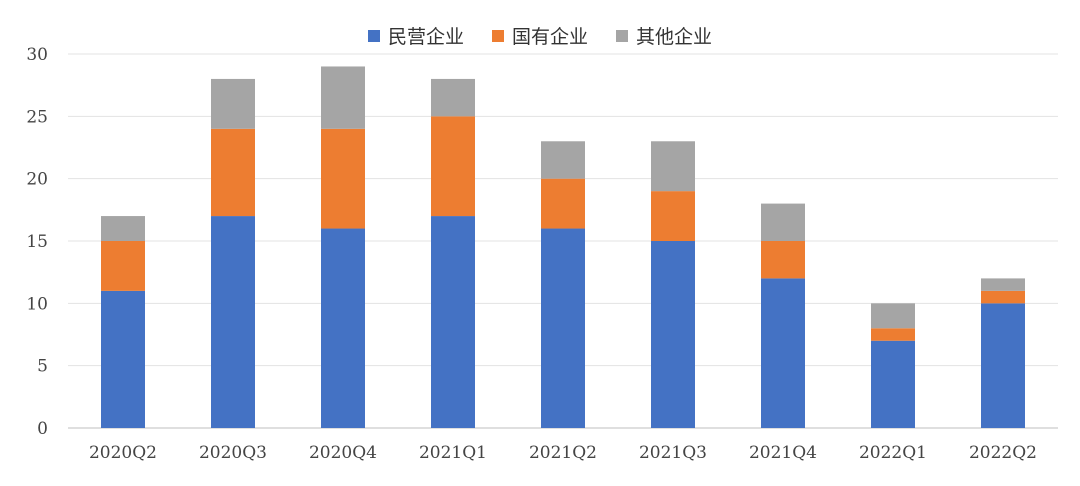  Describe the element at coordinates (343, 453) in the screenshot. I see `x-tick-label: 2020Q4` at that location.